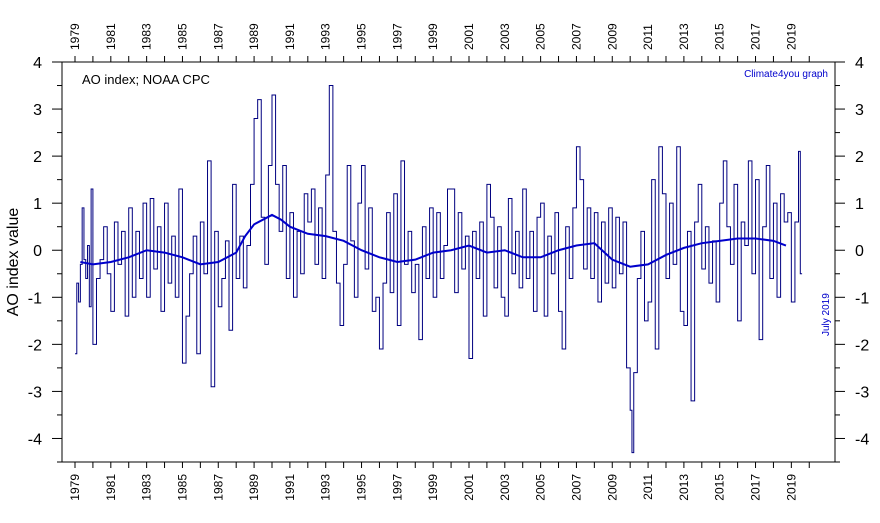 This screenshot has height=523, width=880. What do you see at coordinates (505, 487) in the screenshot?
I see `x-bottom-tick-label: 2003` at bounding box center [505, 487].